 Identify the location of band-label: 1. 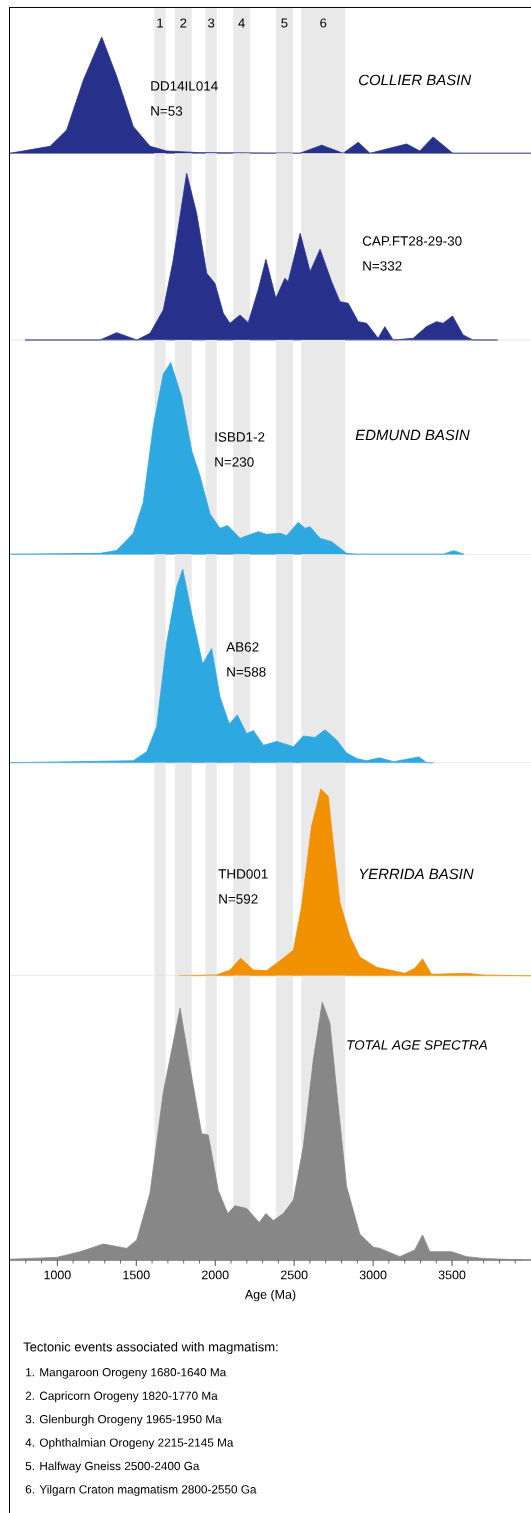
(160, 23).